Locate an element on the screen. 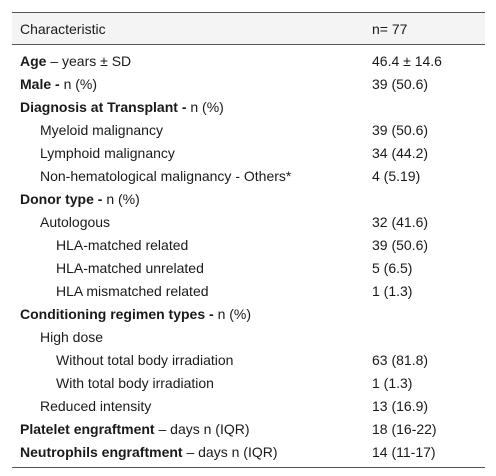 The image size is (496, 476). row-label-bold: Donor type - is located at coordinates (63, 198).